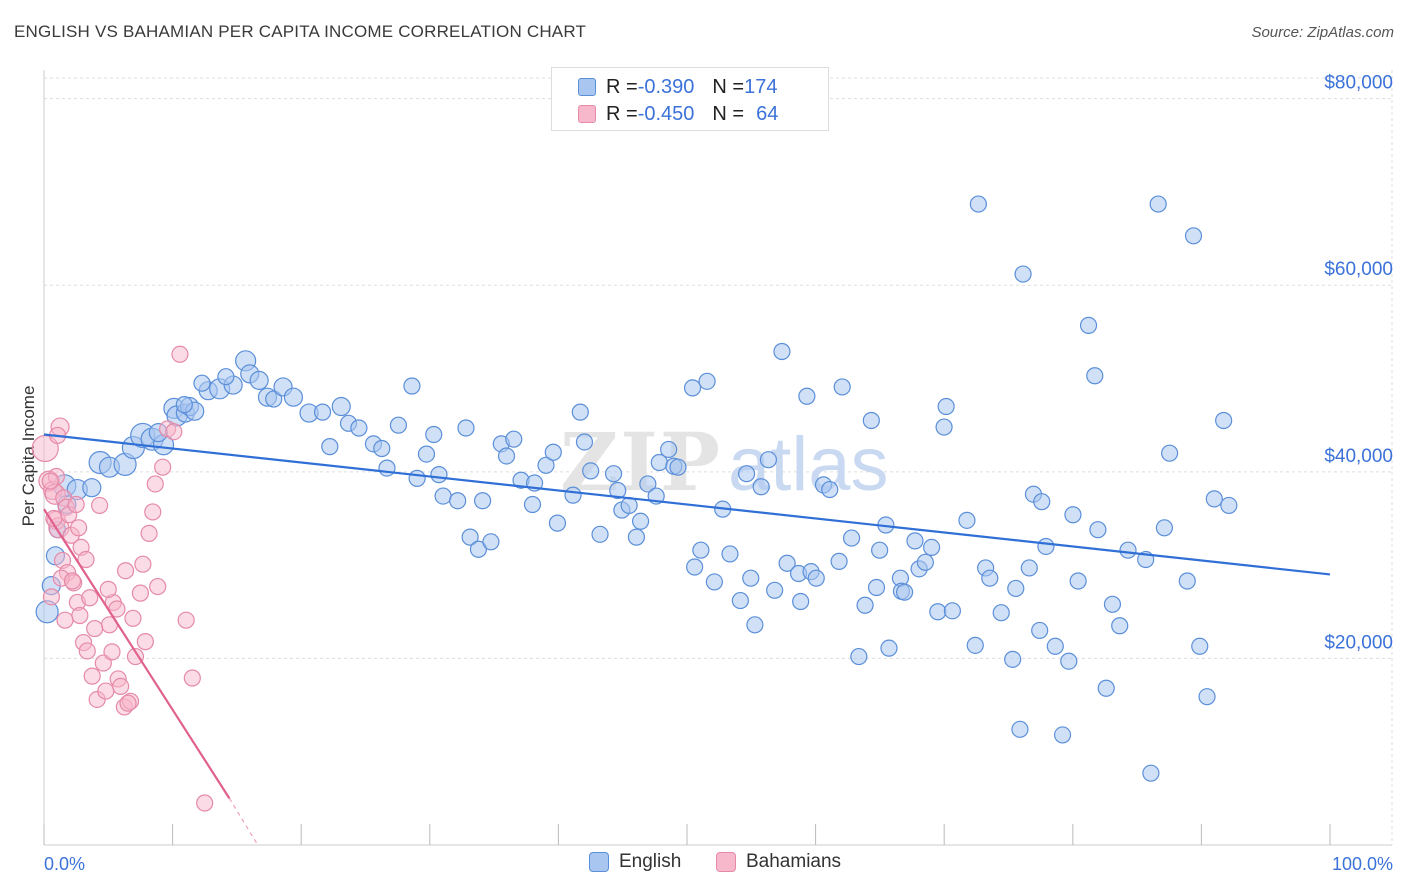  What do you see at coordinates (678, 114) in the screenshot?
I see `legend-row-bahamians: R = -0.450 N = 64` at bounding box center [678, 114].